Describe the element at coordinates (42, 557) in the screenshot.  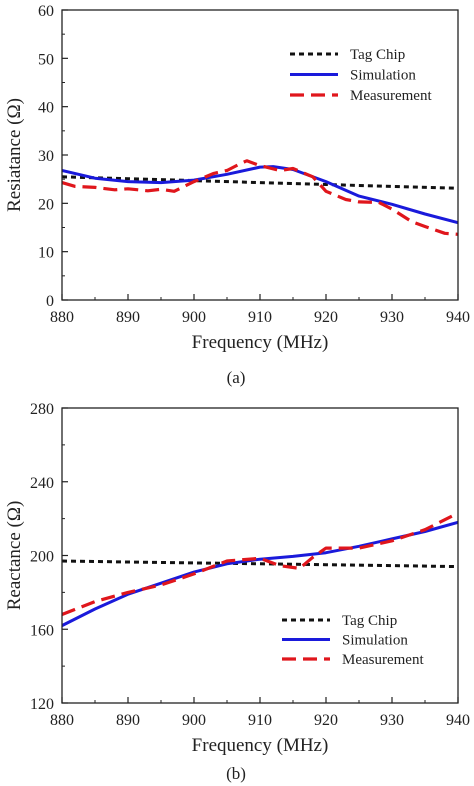
I see `y-tick-label: 200` at that location.